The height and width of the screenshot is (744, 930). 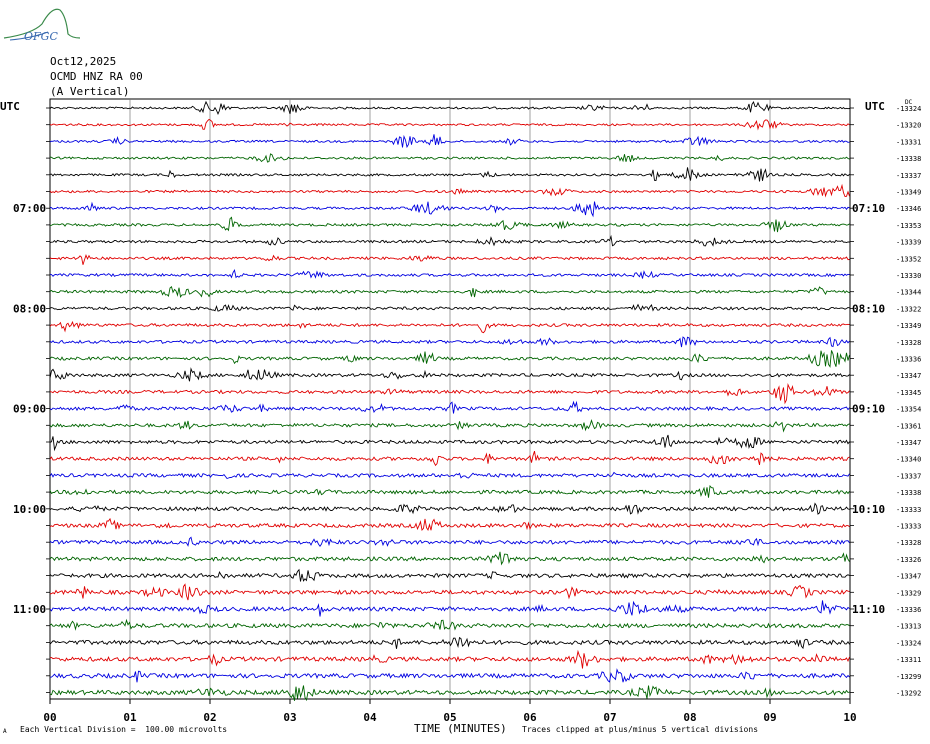 I want to click on x-tick-label: 00, so click(x=49, y=717).